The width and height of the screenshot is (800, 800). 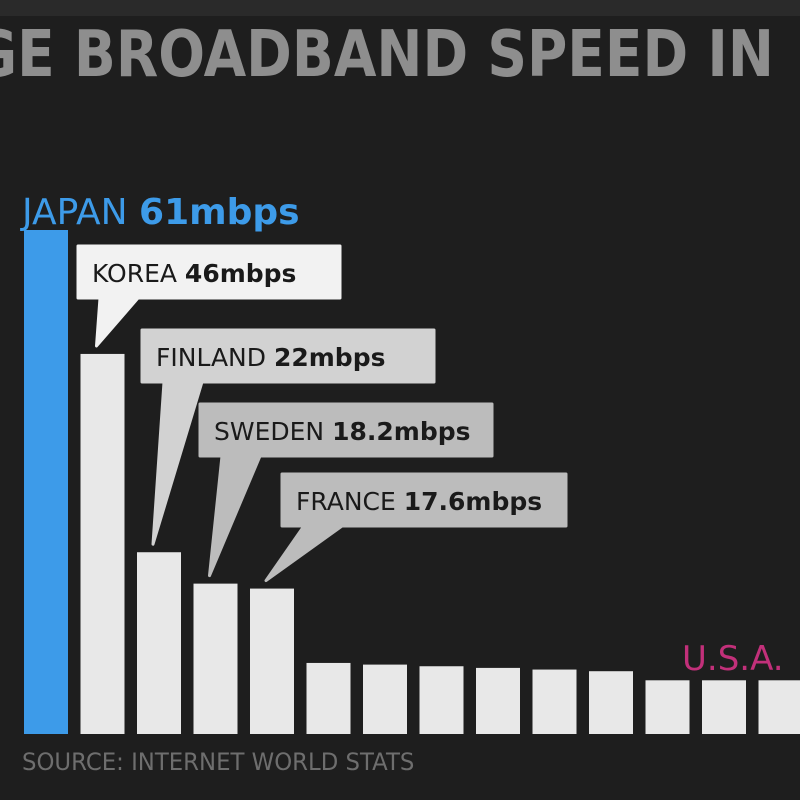 What do you see at coordinates (350, 501) in the screenshot?
I see `label-france-name: FRANCE` at bounding box center [350, 501].